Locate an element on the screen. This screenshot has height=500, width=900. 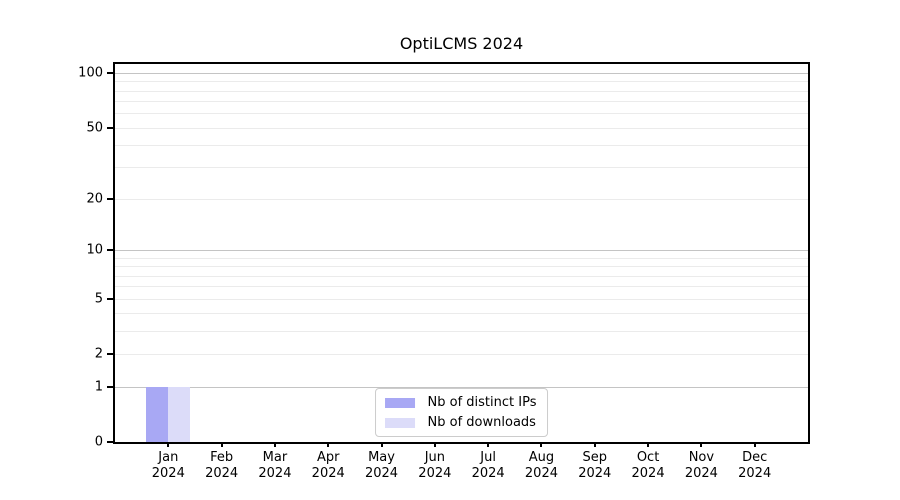
legend: Nb of distinct IPs Nb of downloads is located at coordinates (461, 412).